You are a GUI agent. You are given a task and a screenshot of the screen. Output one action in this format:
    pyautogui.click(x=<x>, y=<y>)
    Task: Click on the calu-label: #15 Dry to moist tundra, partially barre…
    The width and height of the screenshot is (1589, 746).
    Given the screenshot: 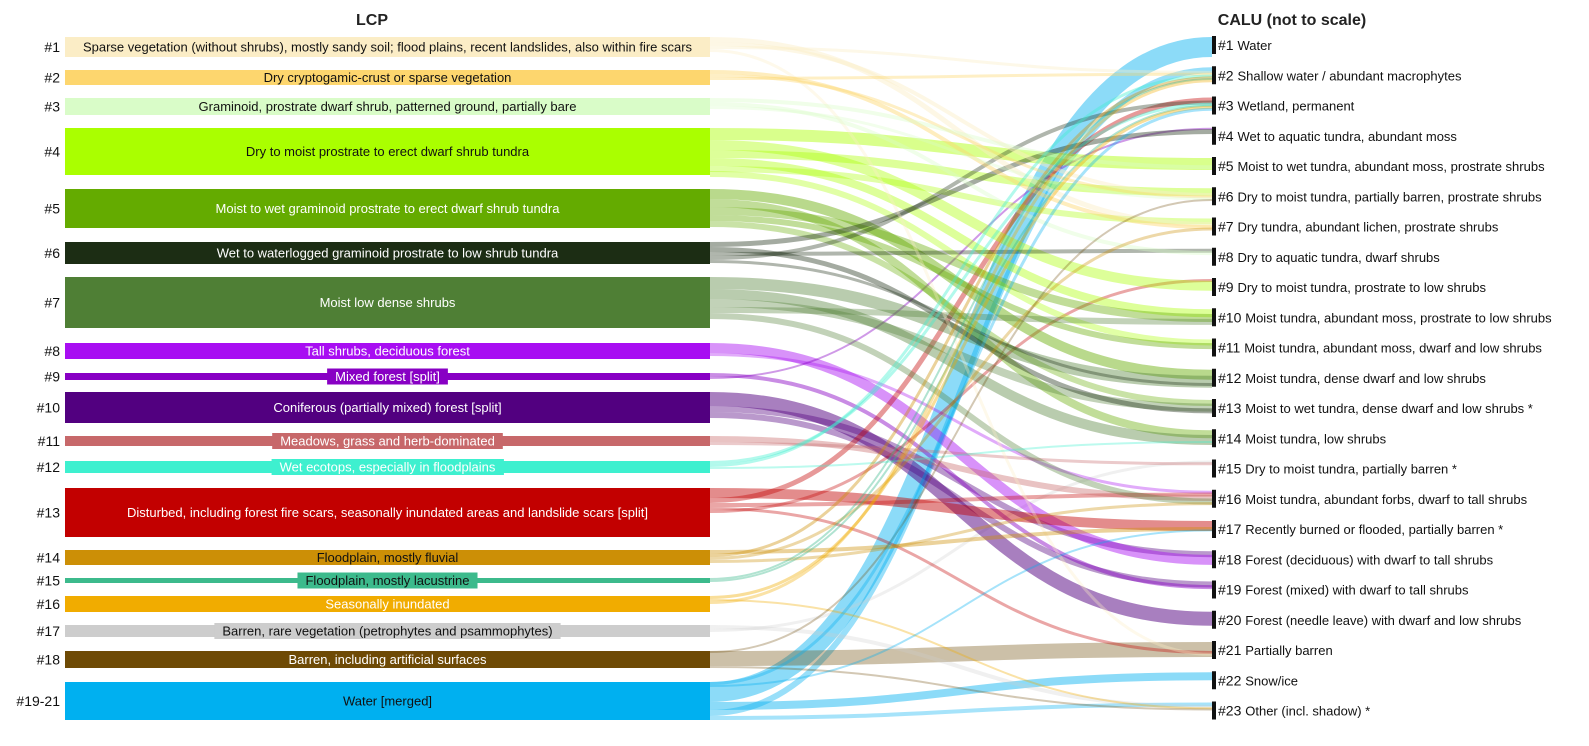 What is the action you would take?
    pyautogui.click(x=1337, y=469)
    